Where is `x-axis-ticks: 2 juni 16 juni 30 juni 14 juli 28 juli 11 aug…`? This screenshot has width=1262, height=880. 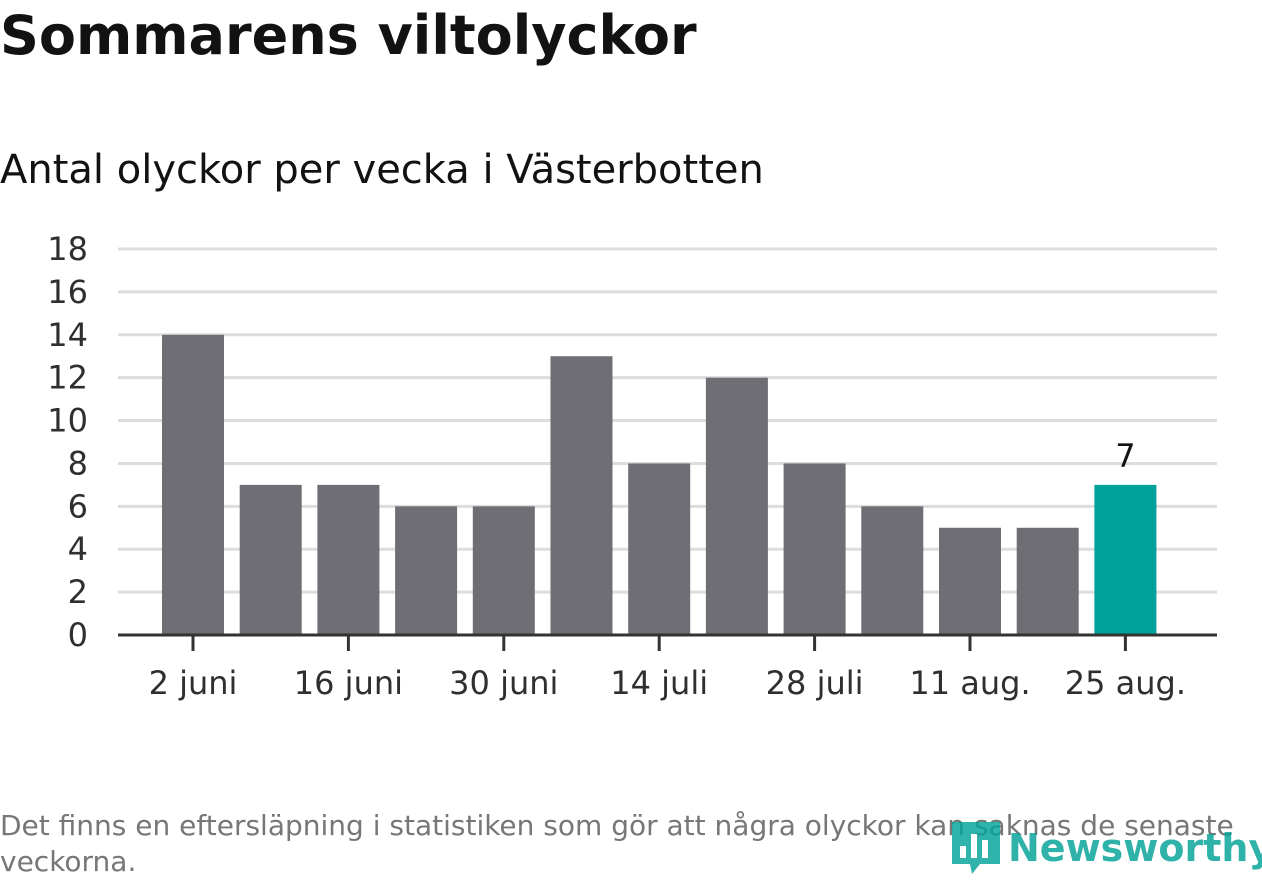
x-axis-ticks: 2 juni 16 juni 30 juni 14 juli 28 juli 11 aug… is located at coordinates (667, 668).